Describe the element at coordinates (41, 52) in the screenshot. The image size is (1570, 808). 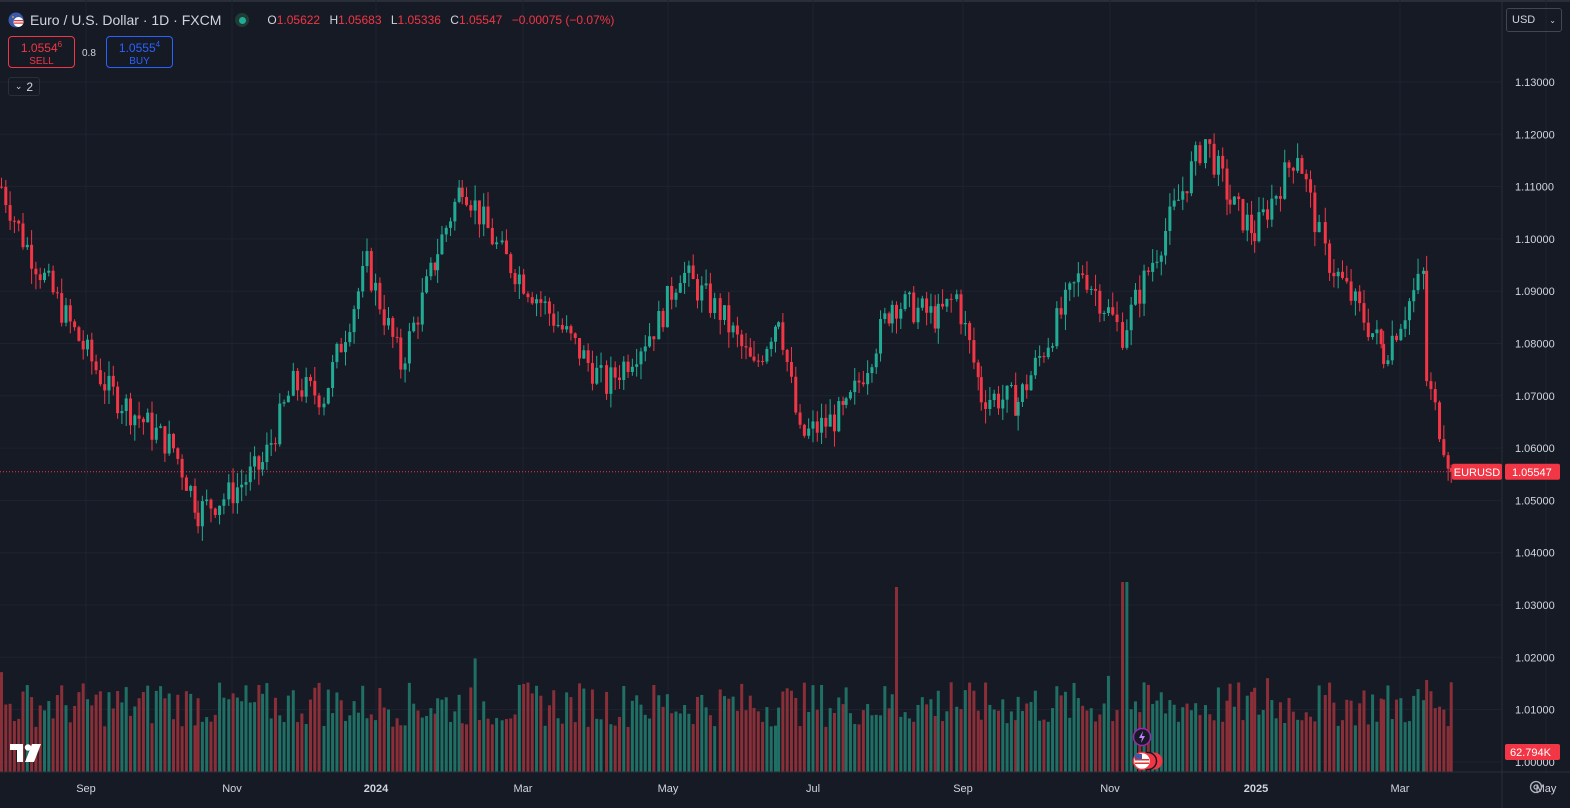
I see `sell-button: 1.05546 SELL` at that location.